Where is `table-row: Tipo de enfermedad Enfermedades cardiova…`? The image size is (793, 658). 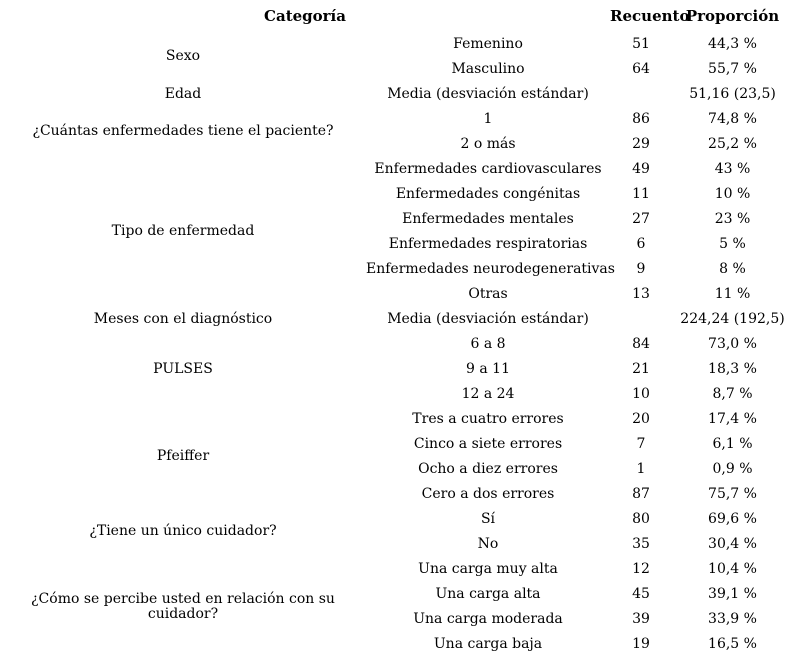
table-row: Tipo de enfermedad Enfermedades cardiova… is located at coordinates (396, 198).